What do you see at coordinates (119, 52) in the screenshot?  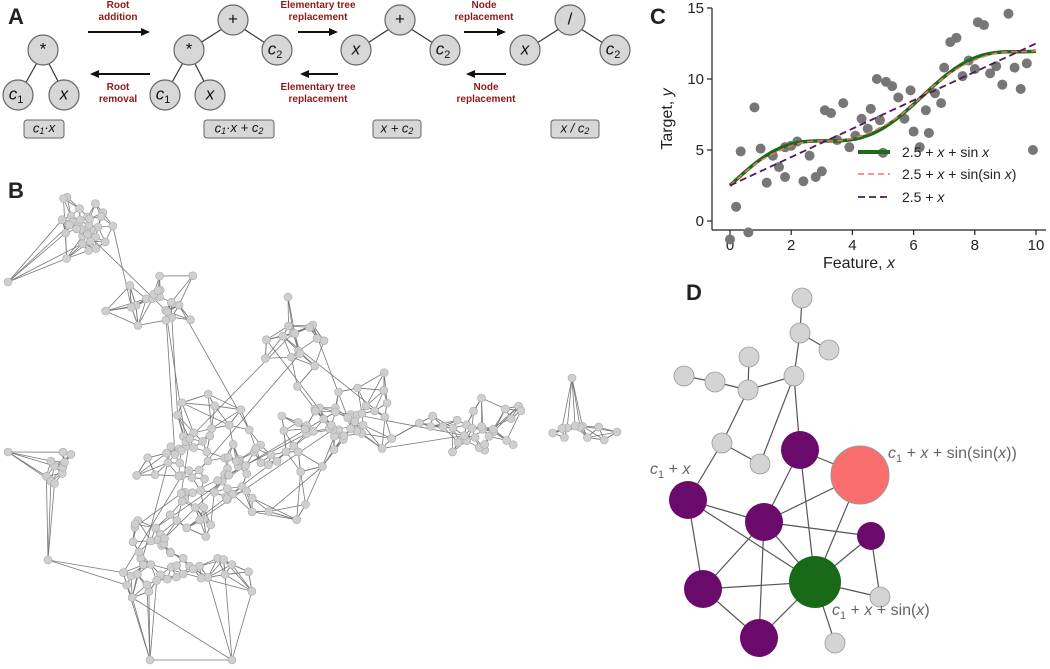 I see `arrow-root: Root addition Root removal` at bounding box center [119, 52].